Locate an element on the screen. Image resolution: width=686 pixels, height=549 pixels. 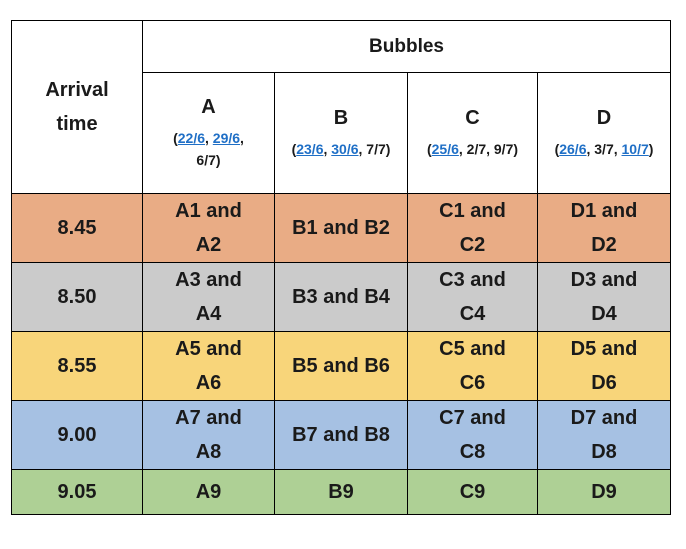
arrival-label-line1: Arrival is located at coordinates (77, 90).